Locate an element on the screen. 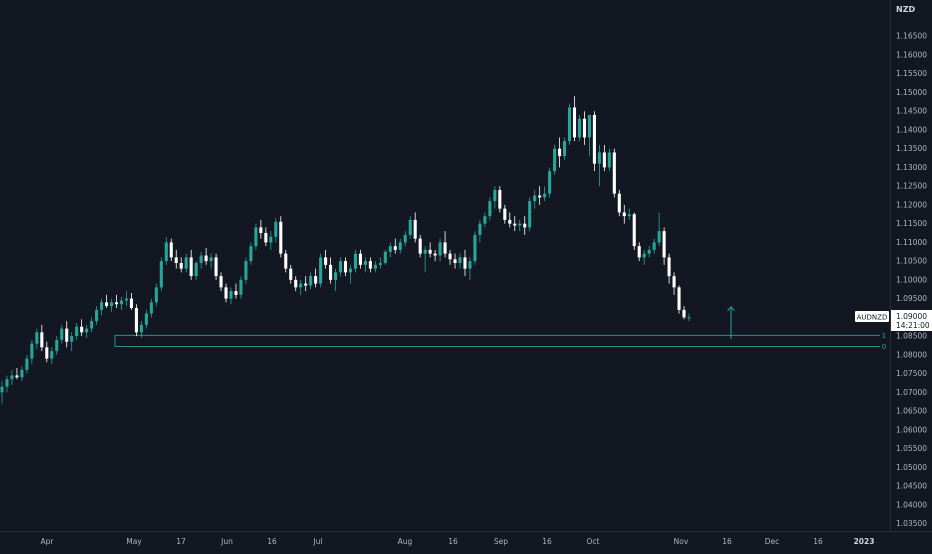 The image size is (932, 554). price-tick-label: 1.06000 is located at coordinates (911, 429).